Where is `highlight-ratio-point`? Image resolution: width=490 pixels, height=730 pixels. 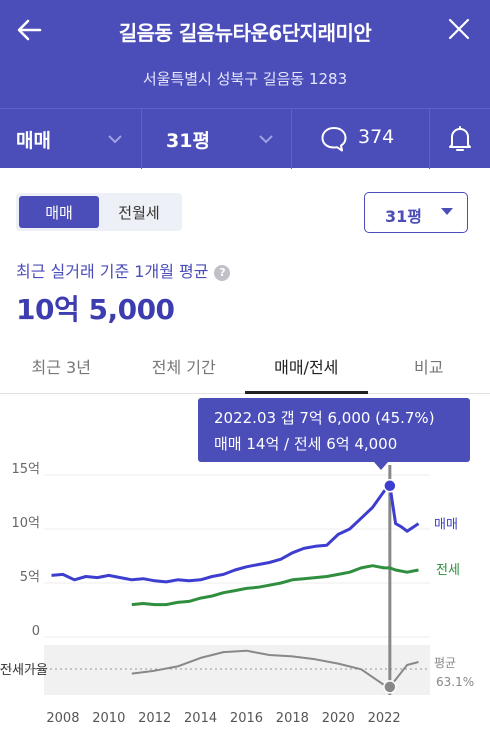 highlight-ratio-point is located at coordinates (390, 687).